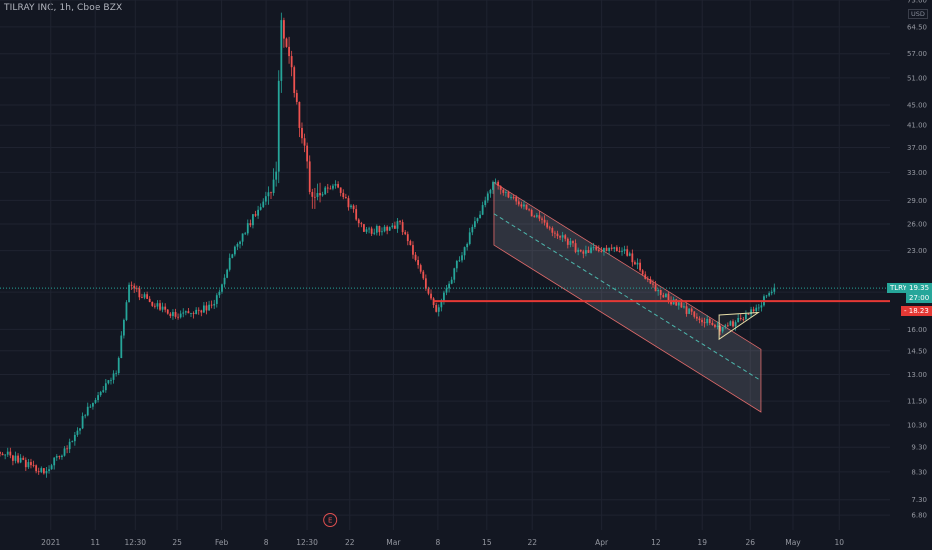 The image size is (932, 550). I want to click on y-tick-label: 16.00, so click(917, 330).